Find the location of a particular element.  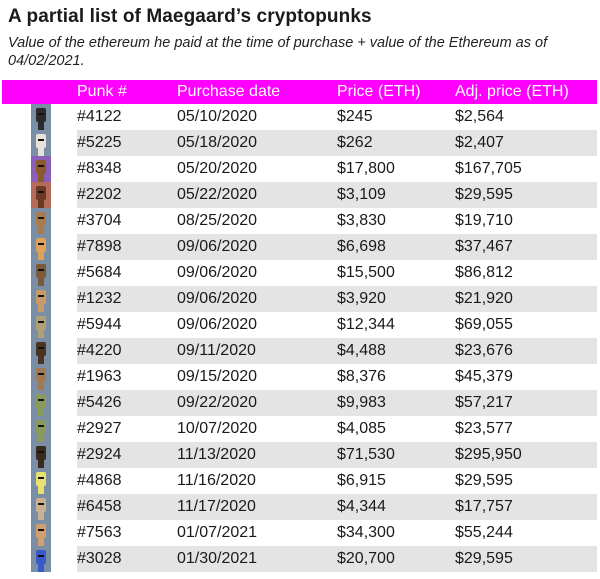

cell-price: $4,344 is located at coordinates (396, 507).